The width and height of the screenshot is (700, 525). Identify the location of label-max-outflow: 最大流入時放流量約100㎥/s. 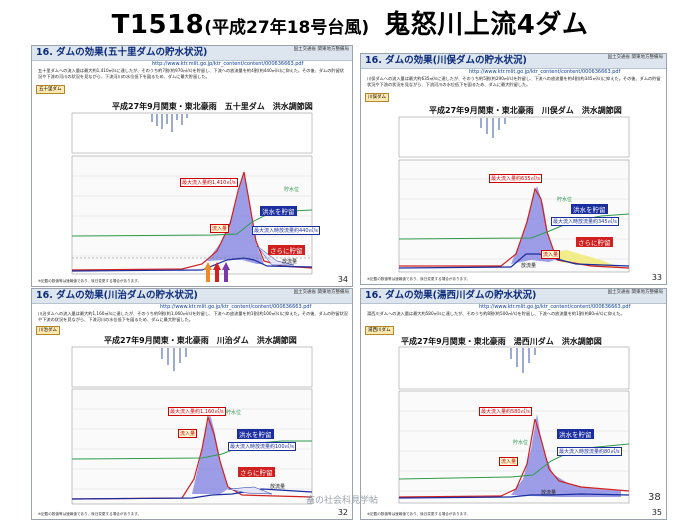
(262, 446).